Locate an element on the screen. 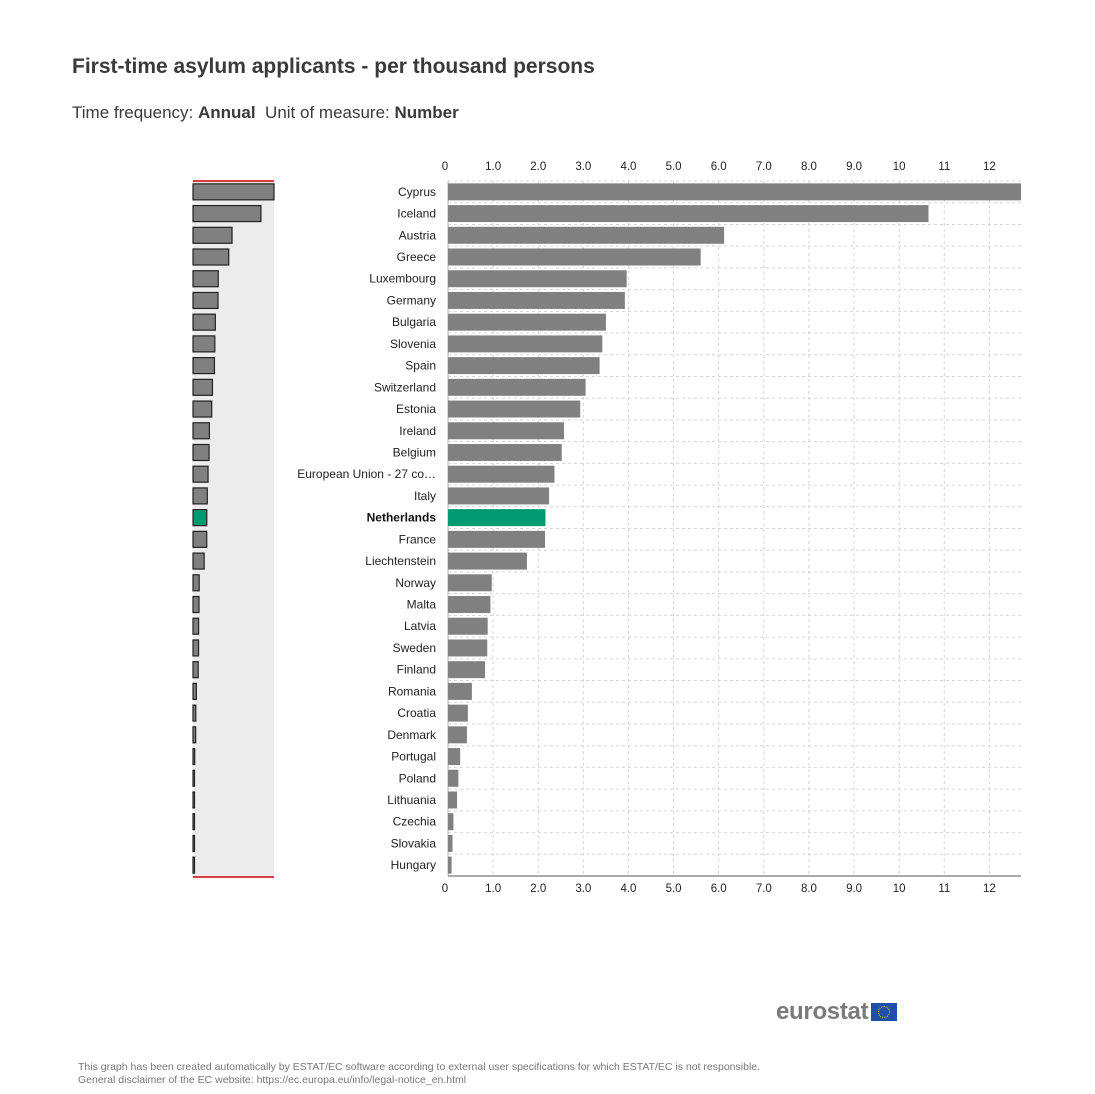 This screenshot has height=1094, width=1095. overview-navigator is located at coordinates (233, 529).